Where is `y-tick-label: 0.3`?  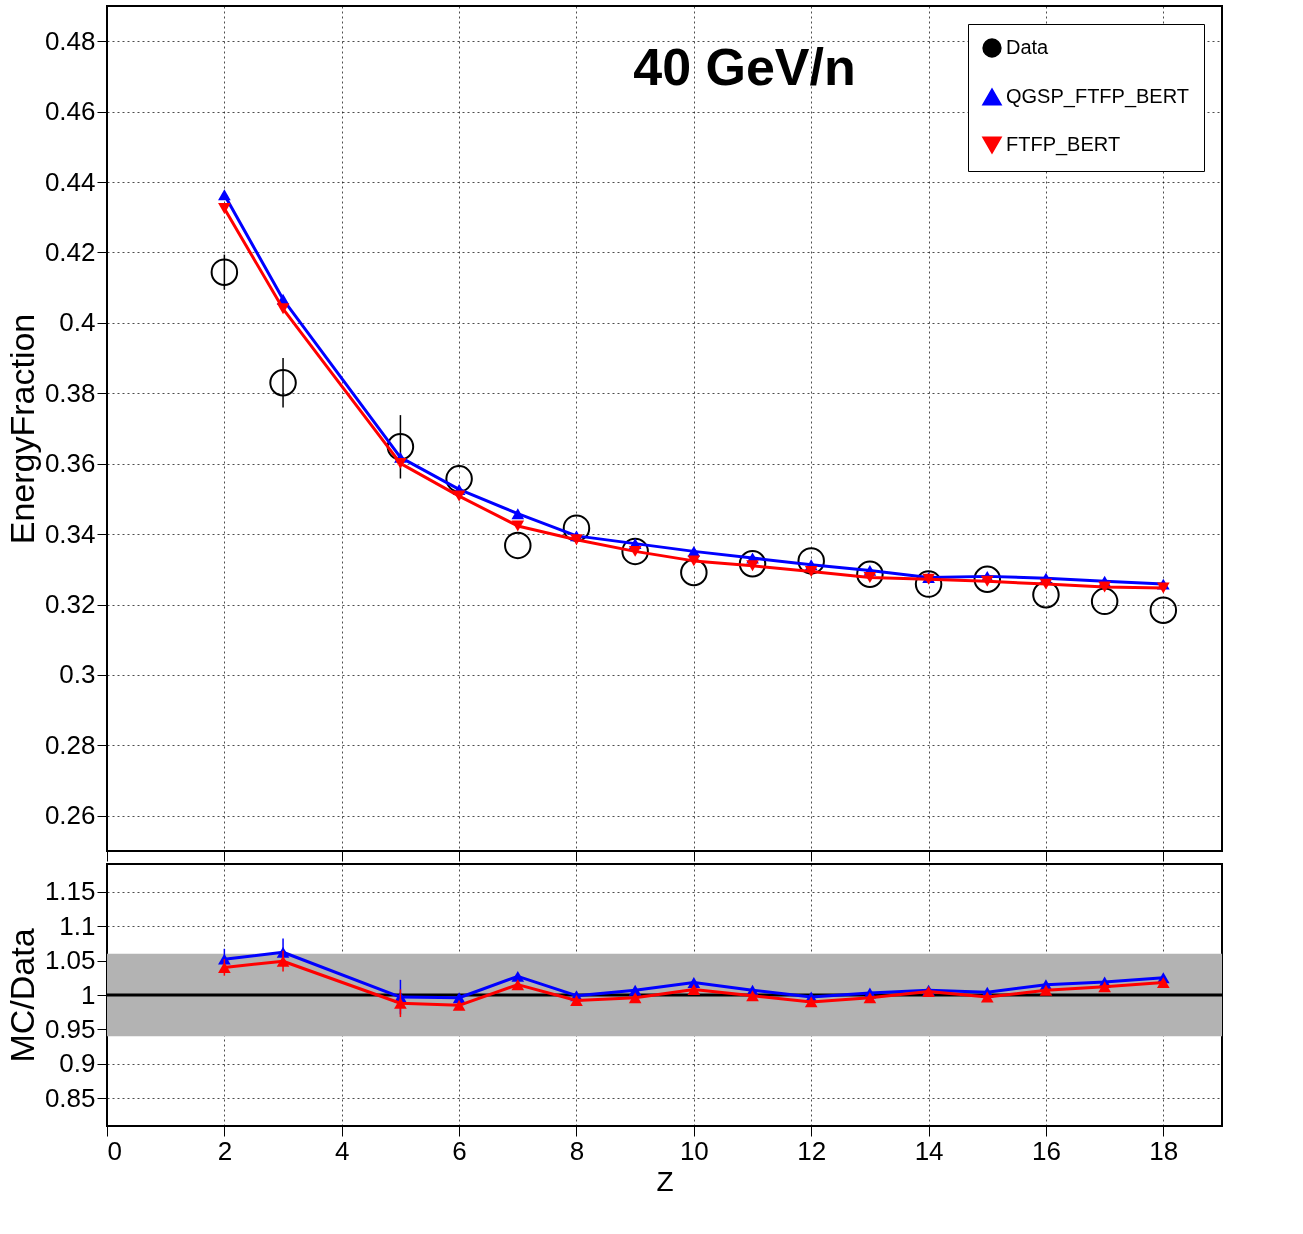 y-tick-label: 0.3 is located at coordinates (77, 674).